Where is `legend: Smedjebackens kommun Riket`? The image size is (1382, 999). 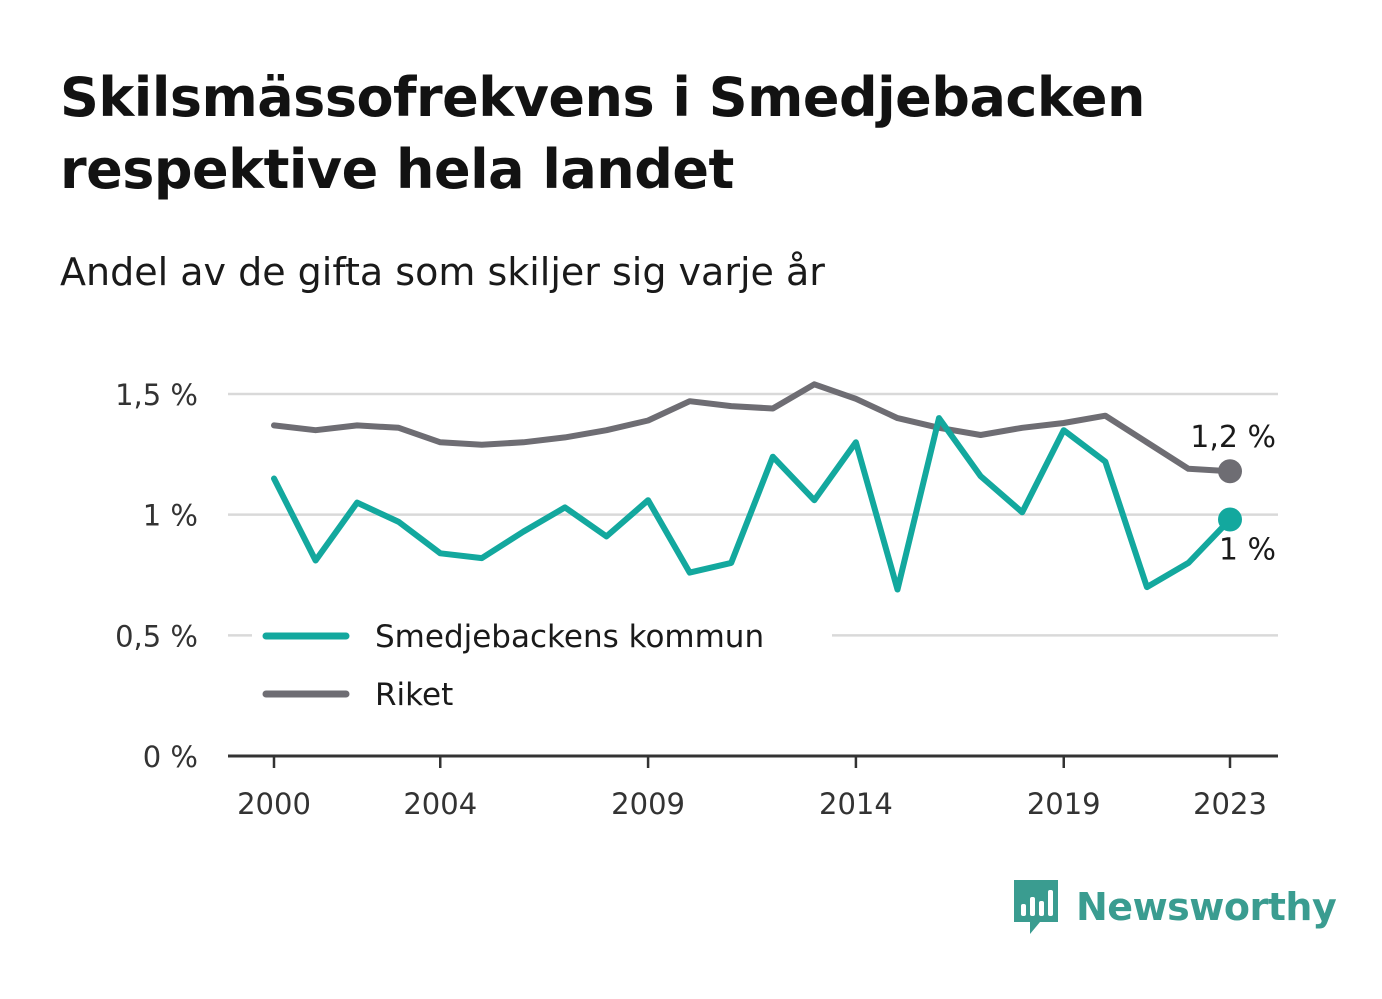 legend: Smedjebackens kommun Riket is located at coordinates (542, 663).